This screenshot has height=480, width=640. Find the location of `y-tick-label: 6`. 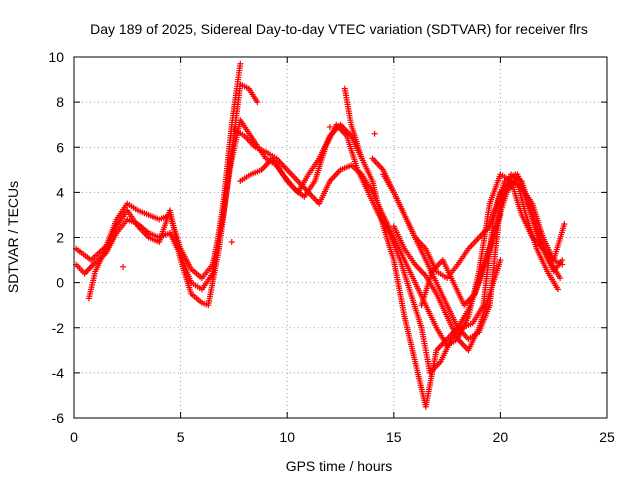

y-tick-label: 6 is located at coordinates (60, 147).